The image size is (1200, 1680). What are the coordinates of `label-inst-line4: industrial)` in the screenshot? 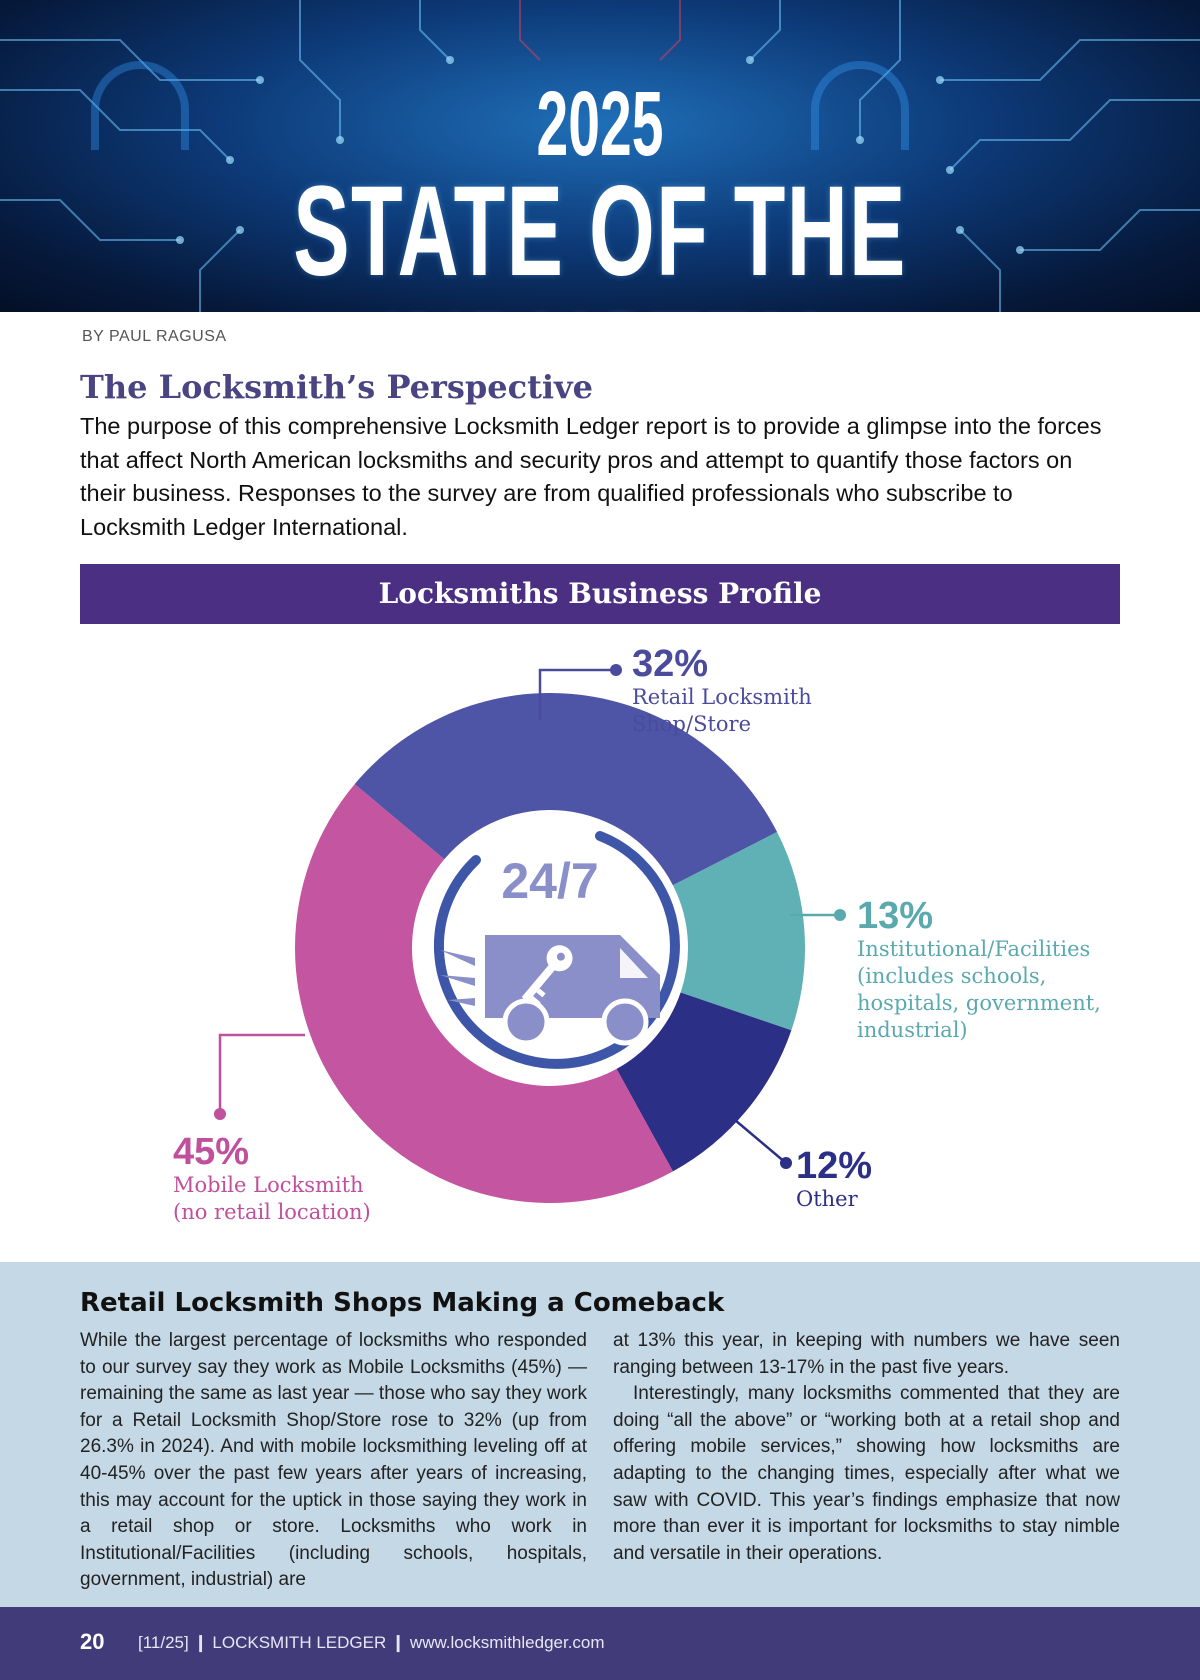 It's located at (912, 1030).